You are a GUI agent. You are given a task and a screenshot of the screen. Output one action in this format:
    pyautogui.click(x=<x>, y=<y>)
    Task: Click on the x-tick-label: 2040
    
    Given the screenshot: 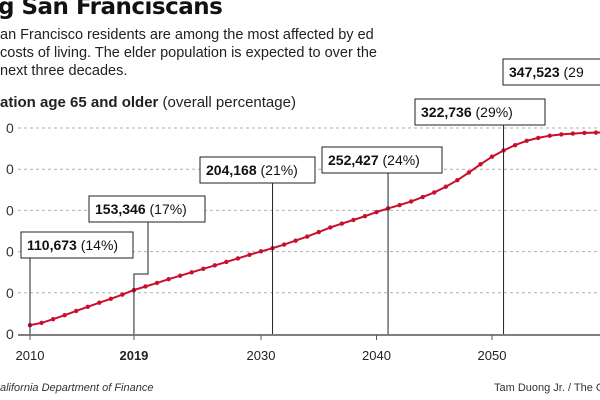 What is the action you would take?
    pyautogui.click(x=376, y=355)
    